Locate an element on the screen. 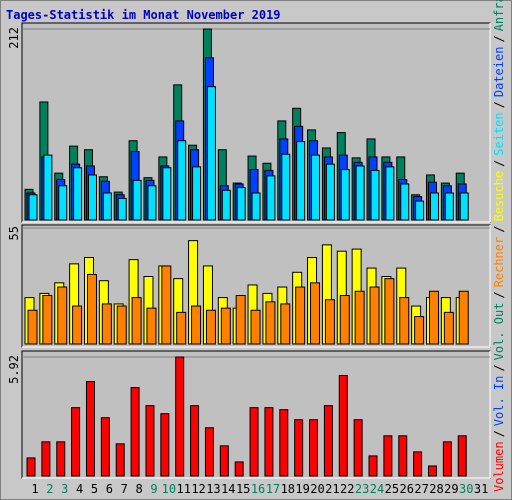  x-tick-label: 10 is located at coordinates (169, 489).